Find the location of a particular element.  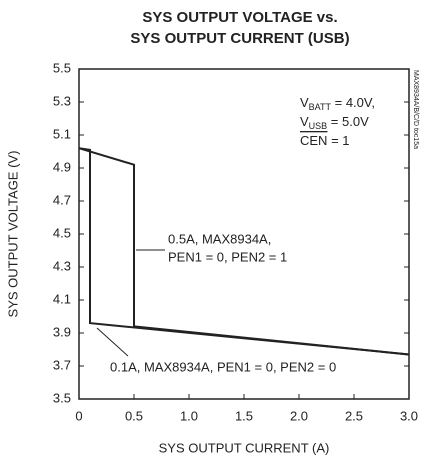

x-tick-label: 0 is located at coordinates (78, 415).